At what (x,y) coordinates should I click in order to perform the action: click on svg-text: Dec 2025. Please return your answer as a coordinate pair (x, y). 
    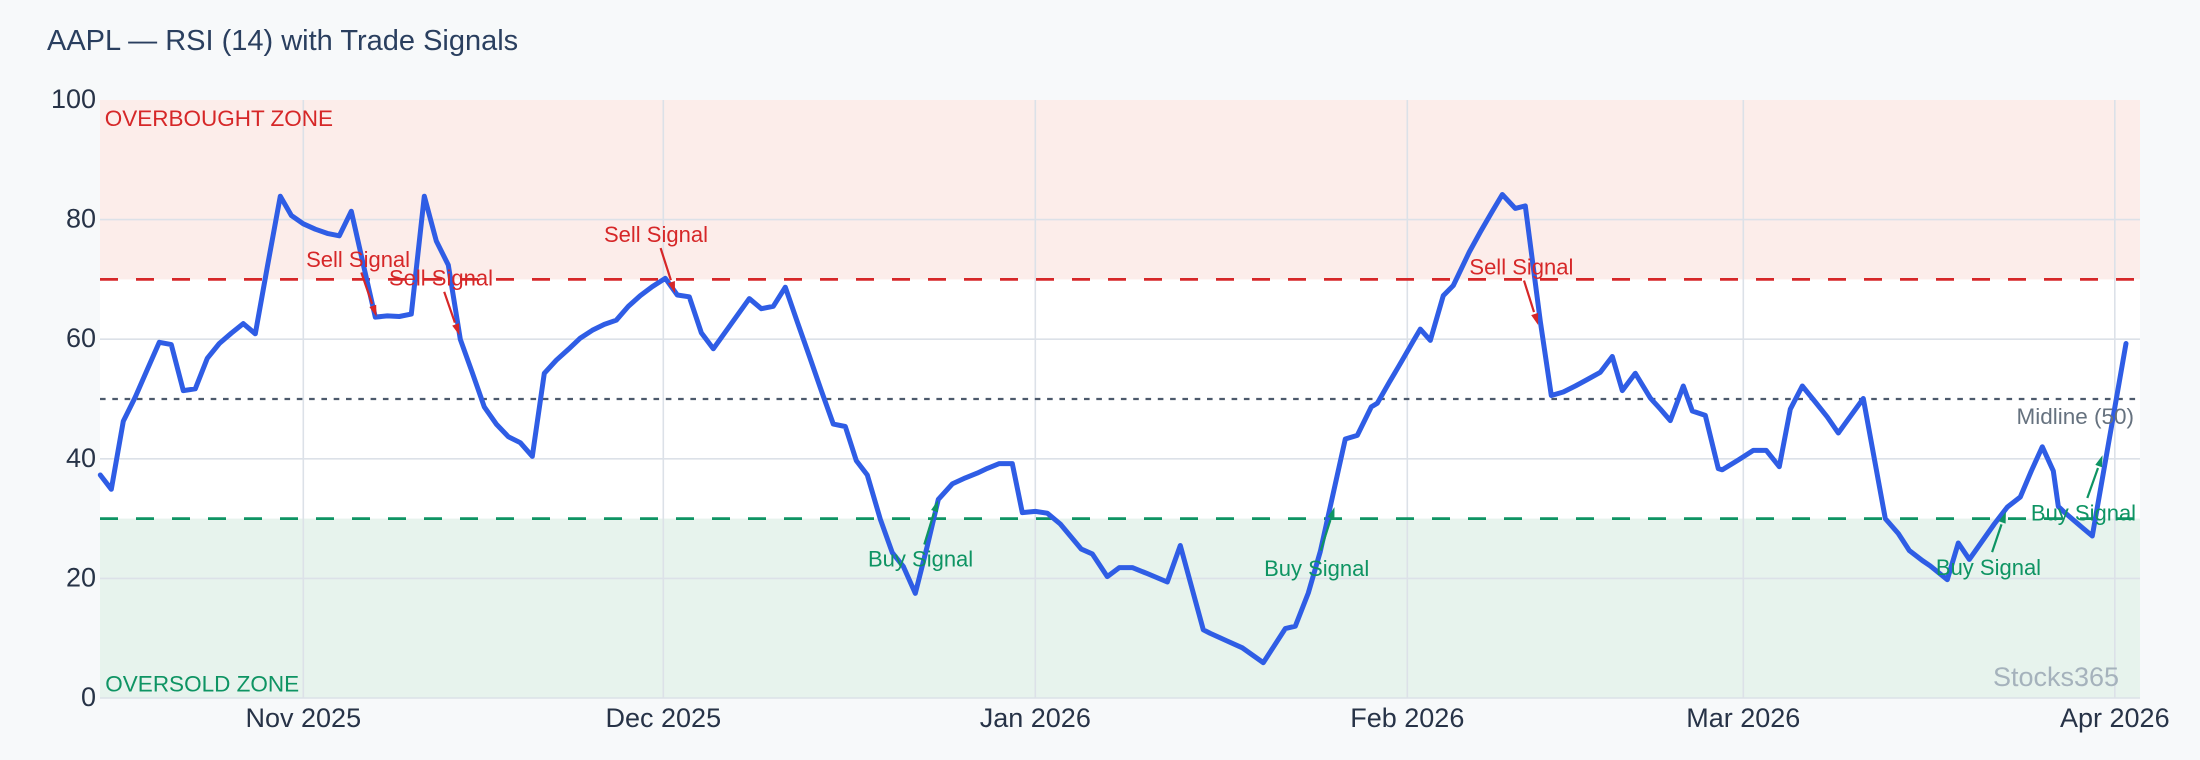
    Looking at the image, I should click on (664, 718).